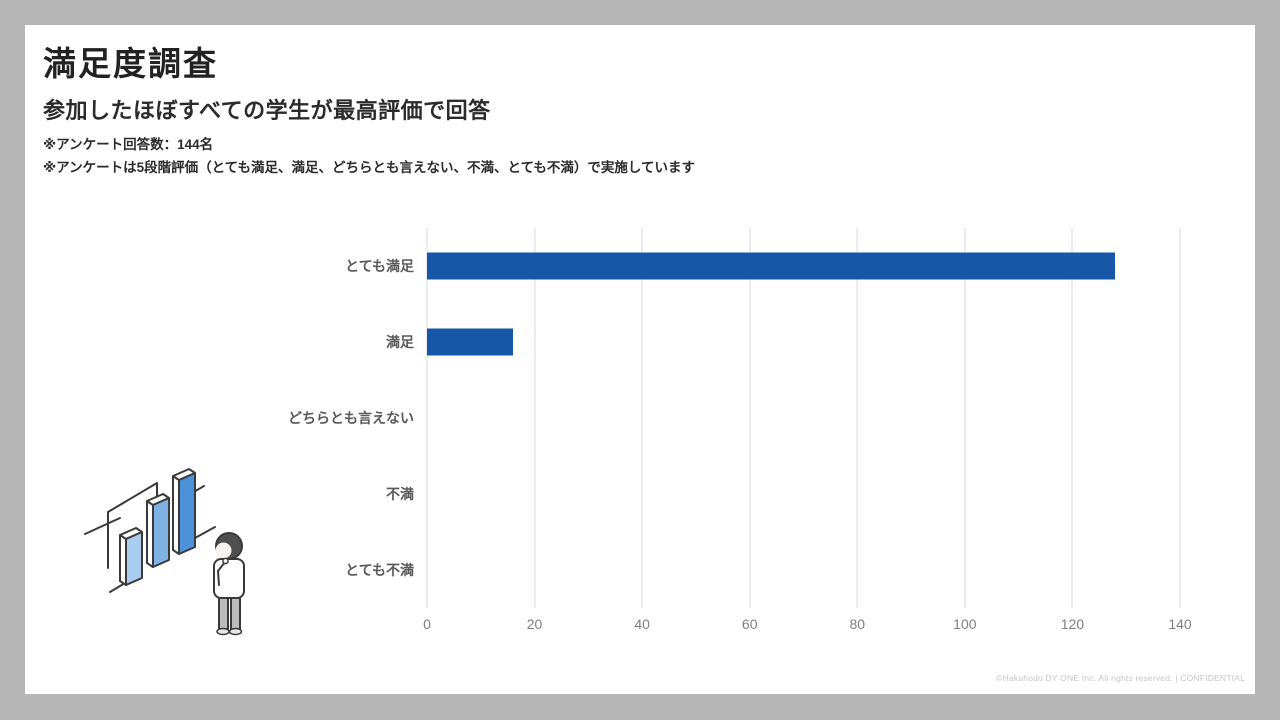 The width and height of the screenshot is (1280, 720). I want to click on person-arm, so click(221, 573).